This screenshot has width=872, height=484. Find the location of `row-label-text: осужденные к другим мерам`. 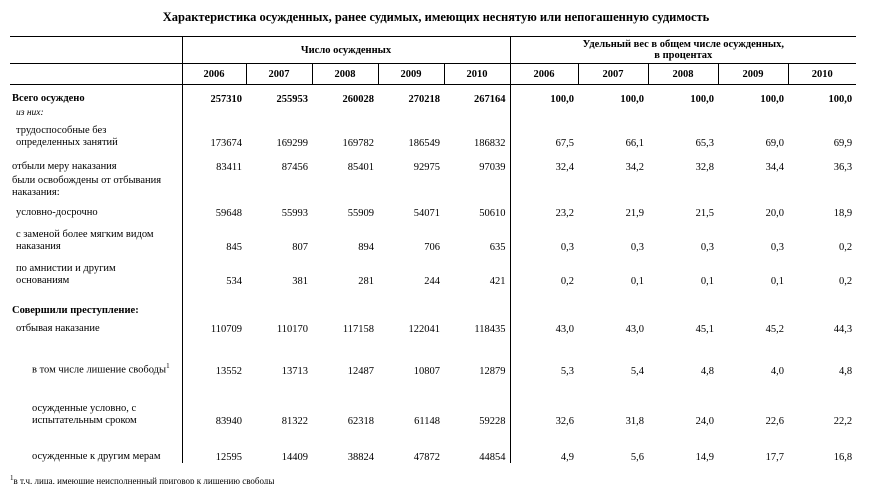

row-label-text: осужденные к другим мерам is located at coordinates (96, 456).